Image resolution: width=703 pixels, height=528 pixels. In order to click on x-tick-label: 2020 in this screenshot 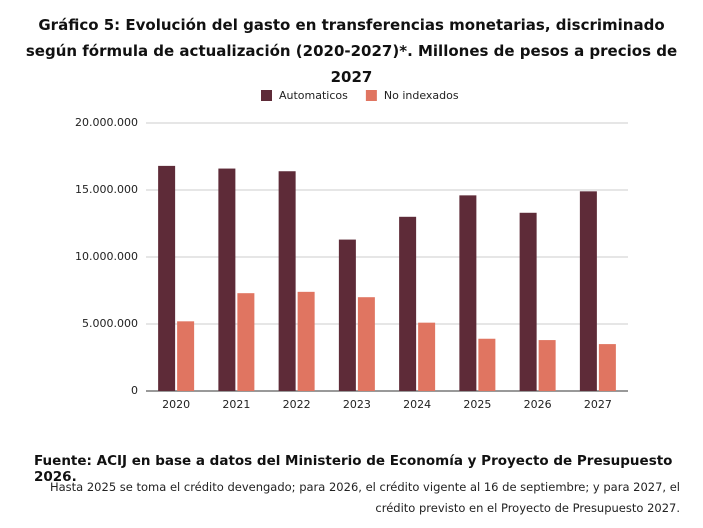, I will do `click(176, 404)`.